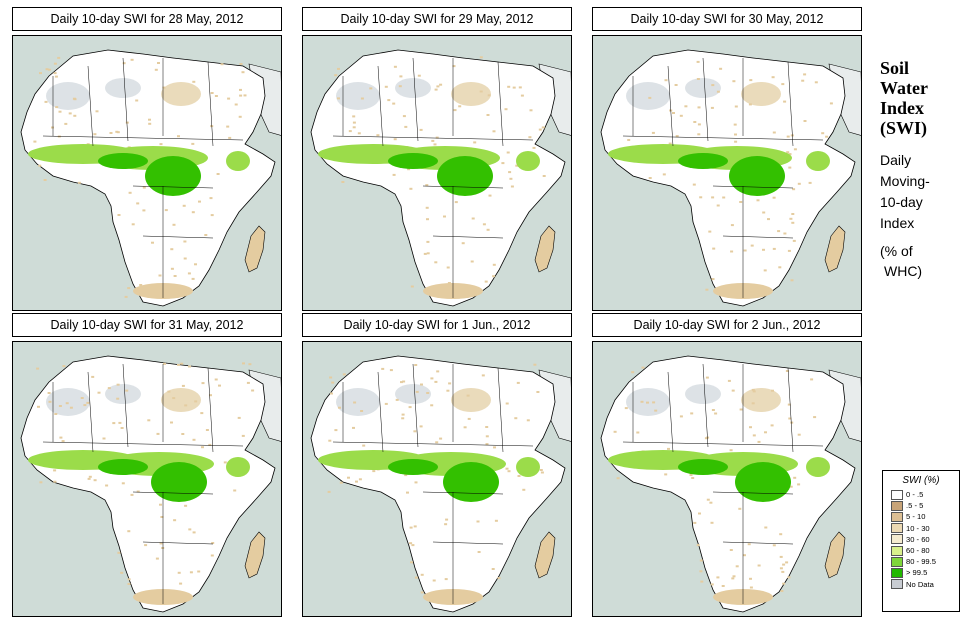 This screenshot has height=626, width=968. I want to click on sahara-nodata, so click(413, 394).